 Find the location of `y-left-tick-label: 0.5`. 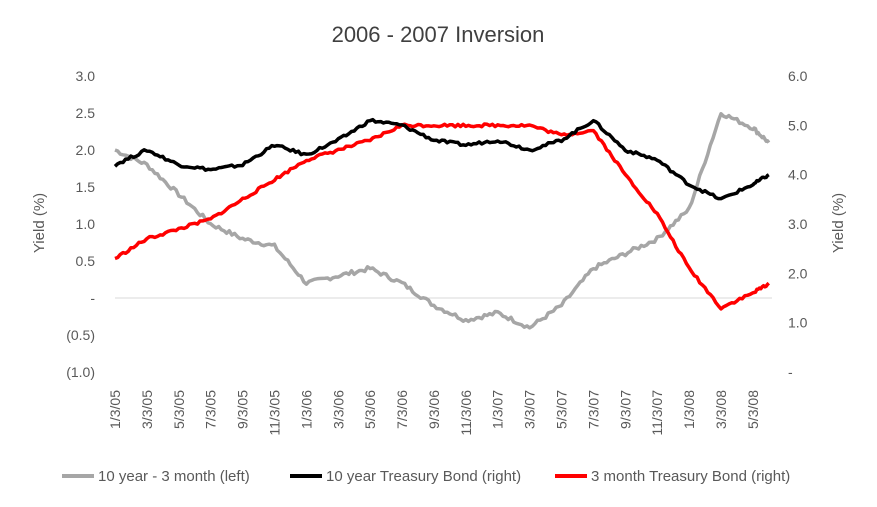

y-left-tick-label: 0.5 is located at coordinates (86, 261).